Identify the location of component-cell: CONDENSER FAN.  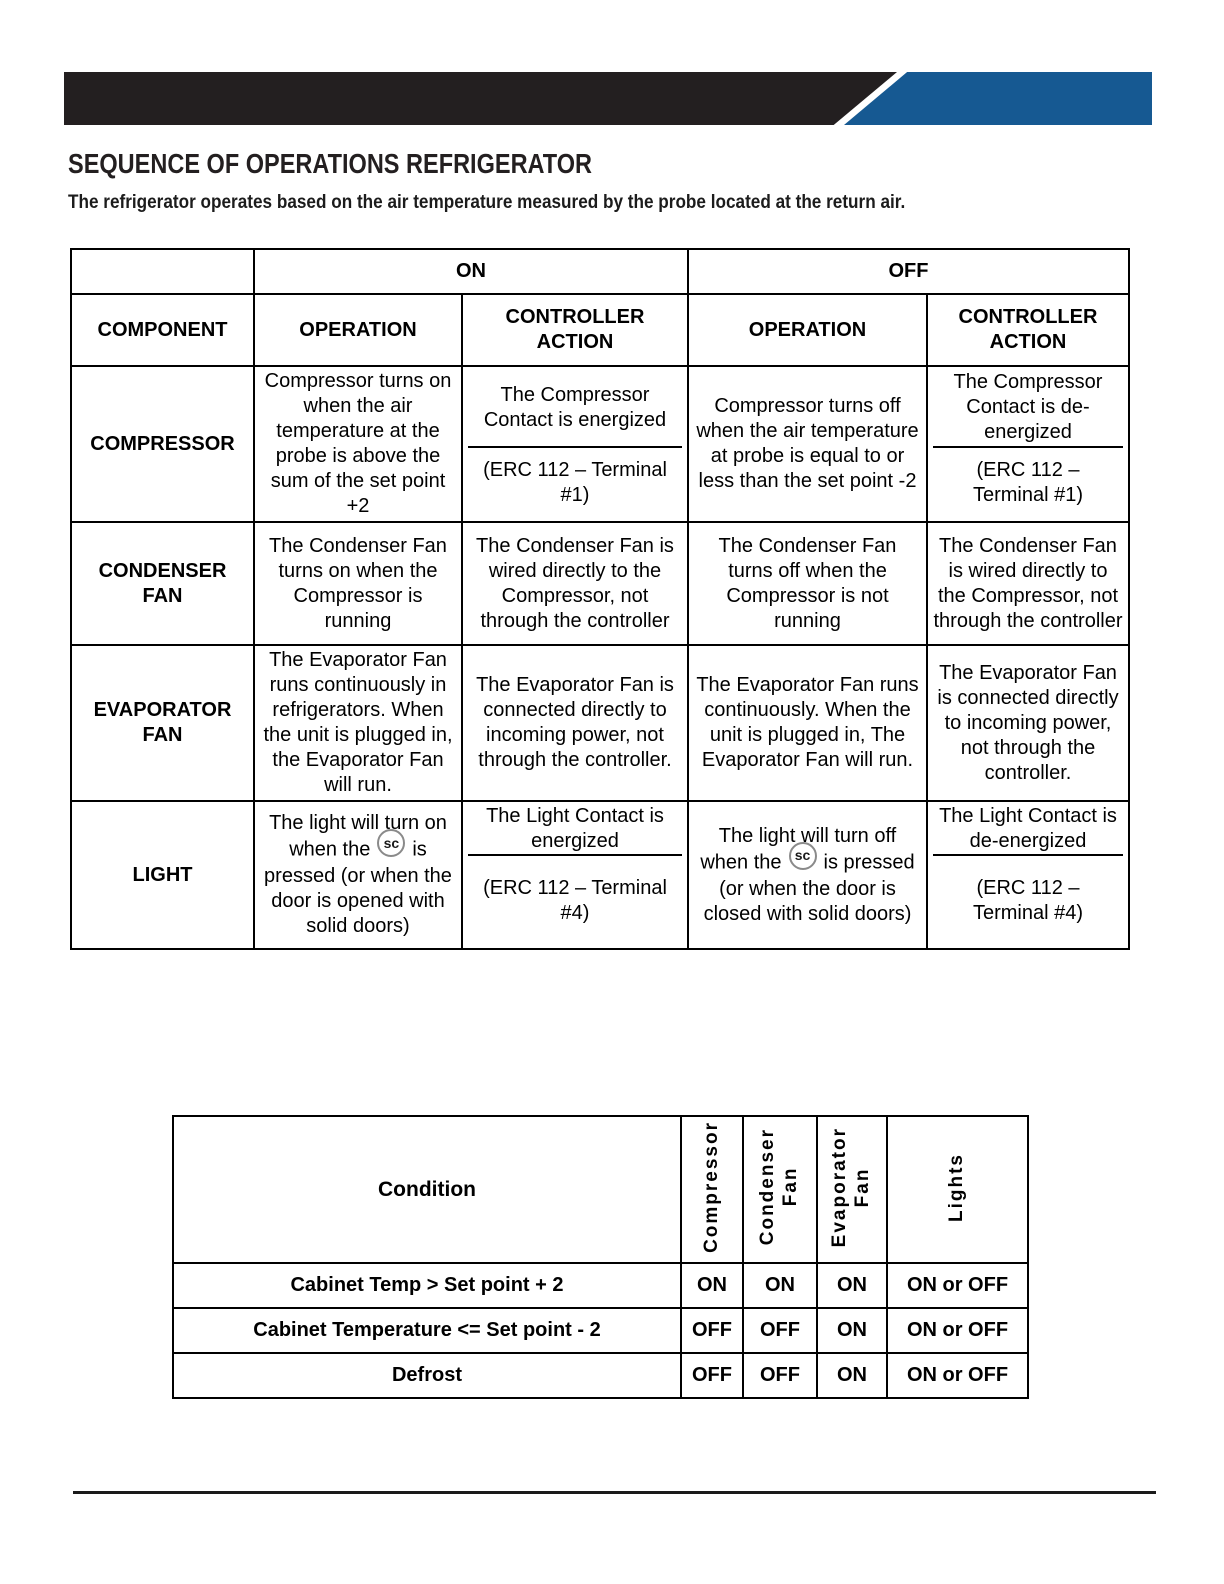
(162, 583).